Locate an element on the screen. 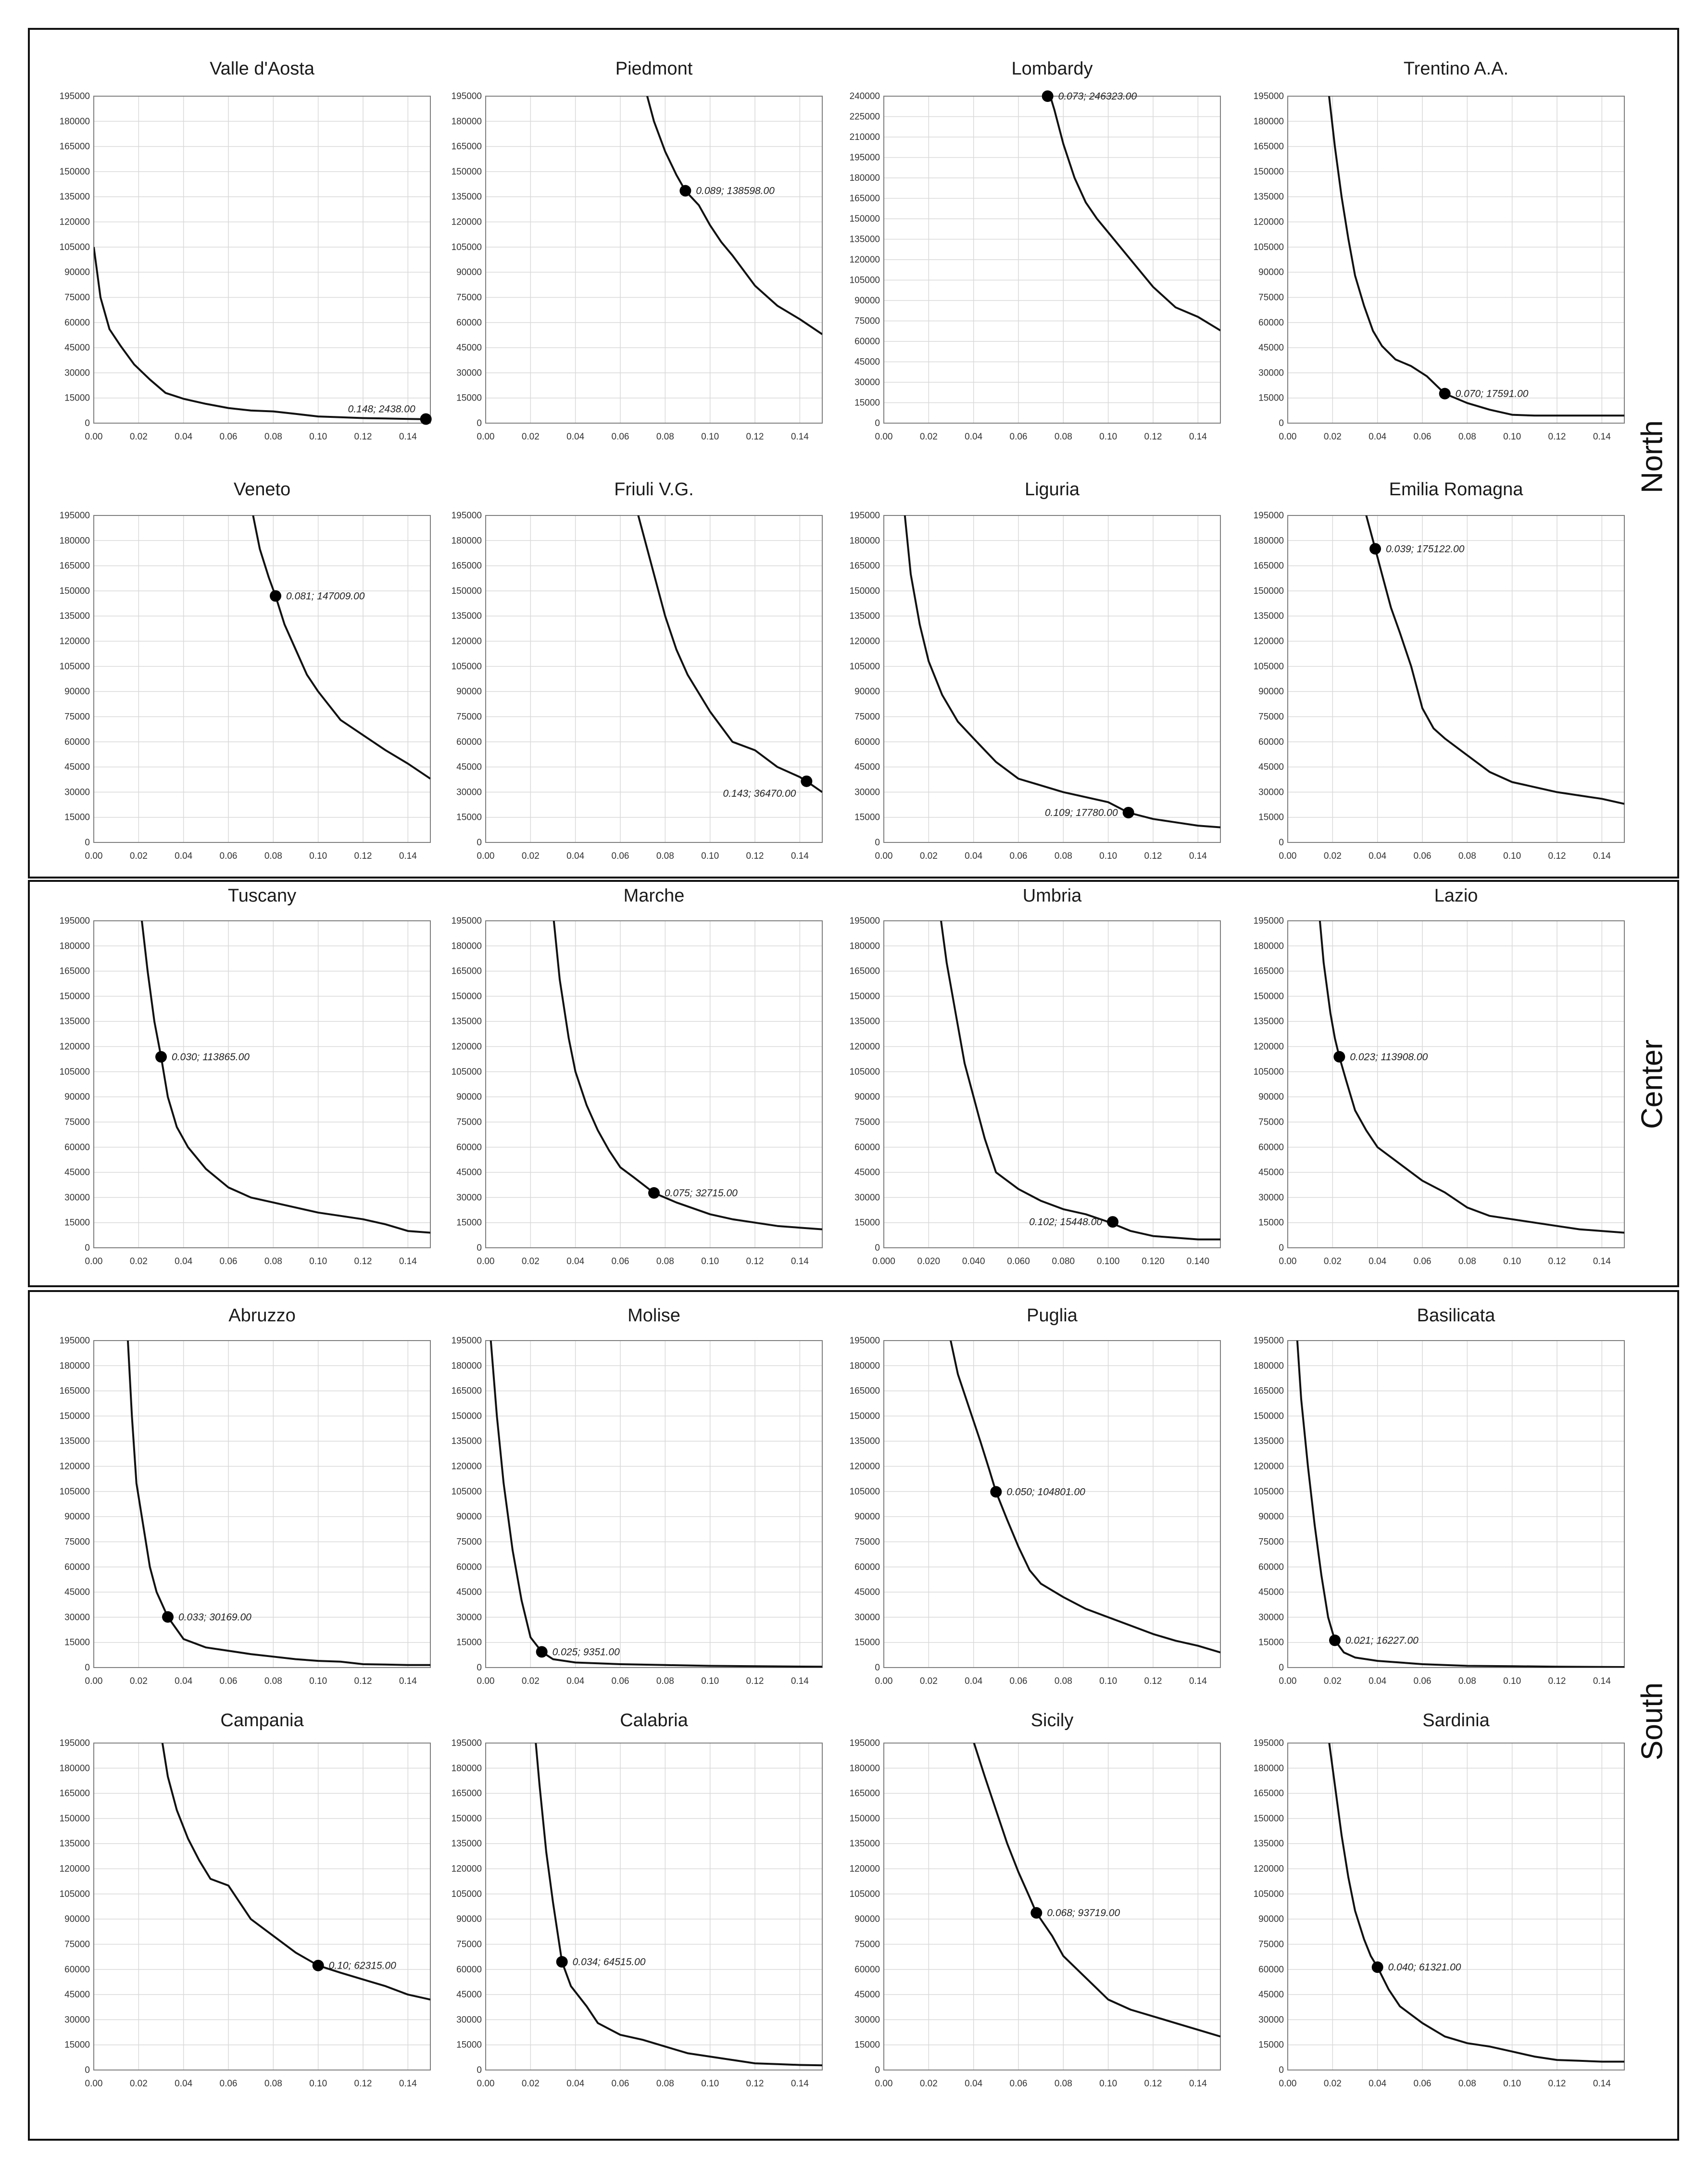 The width and height of the screenshot is (1708, 2158). x-tick-label: 0.080 is located at coordinates (1063, 1261).